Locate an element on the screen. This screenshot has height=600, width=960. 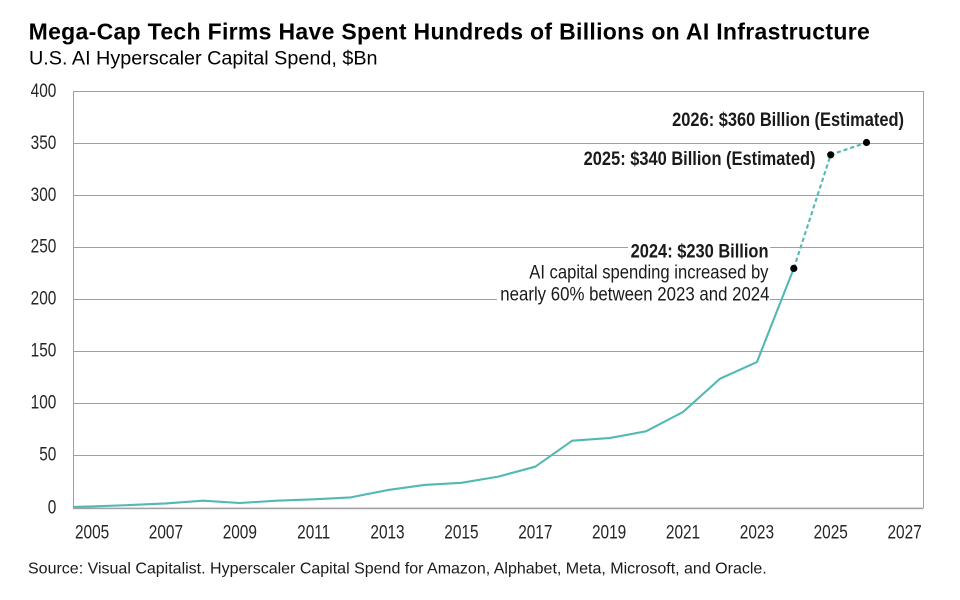
svg-text:U.S. AI Hyperscaler Capital Sp: U.S. AI Hyperscaler Capital Spend, $Bn is located at coordinates (203, 59).